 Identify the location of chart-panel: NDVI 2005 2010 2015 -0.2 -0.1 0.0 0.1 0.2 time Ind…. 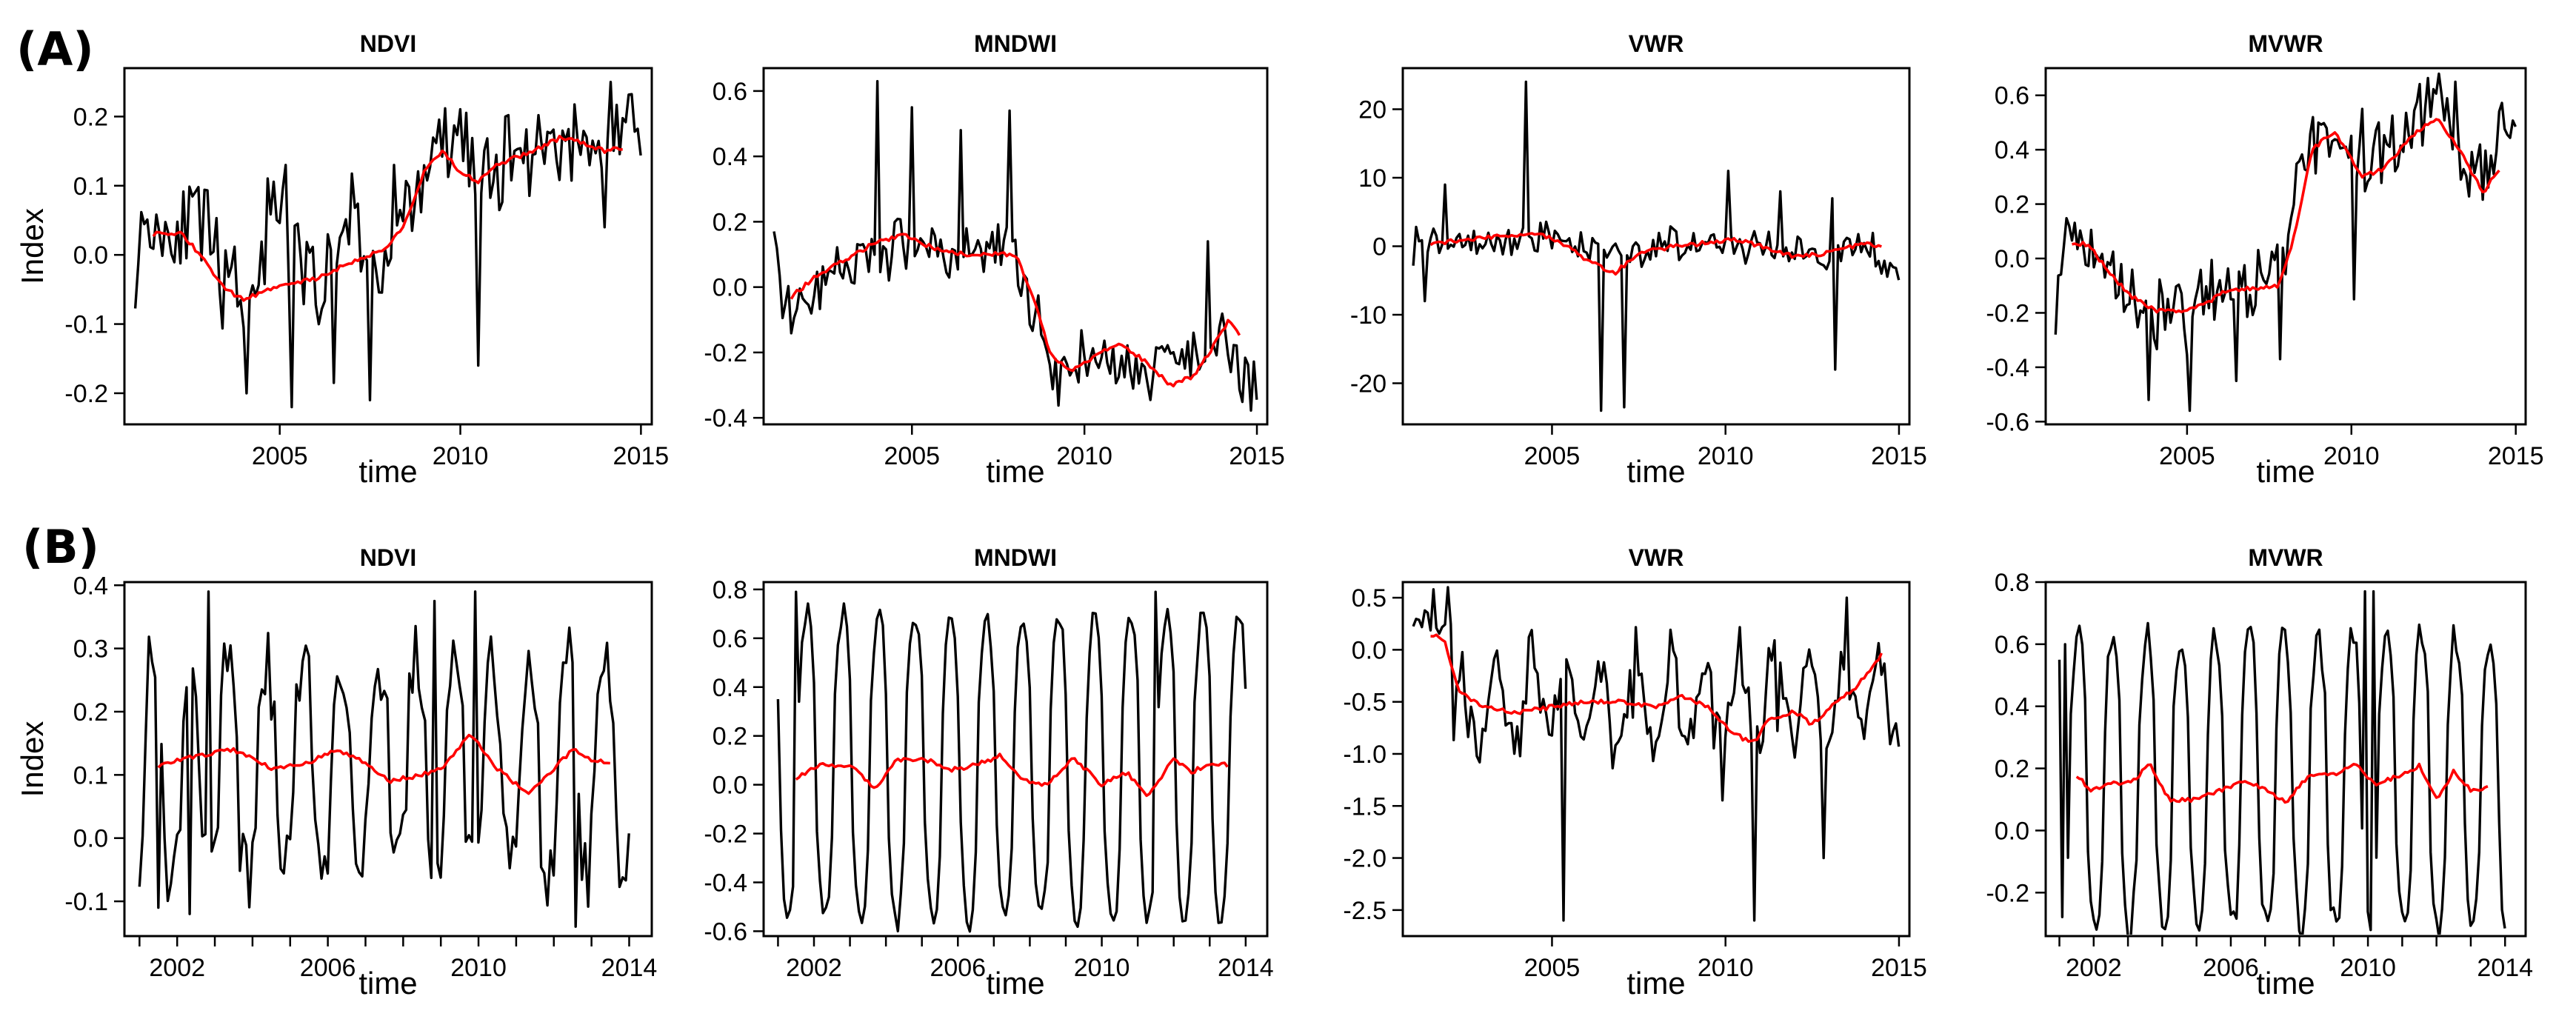
(342, 259).